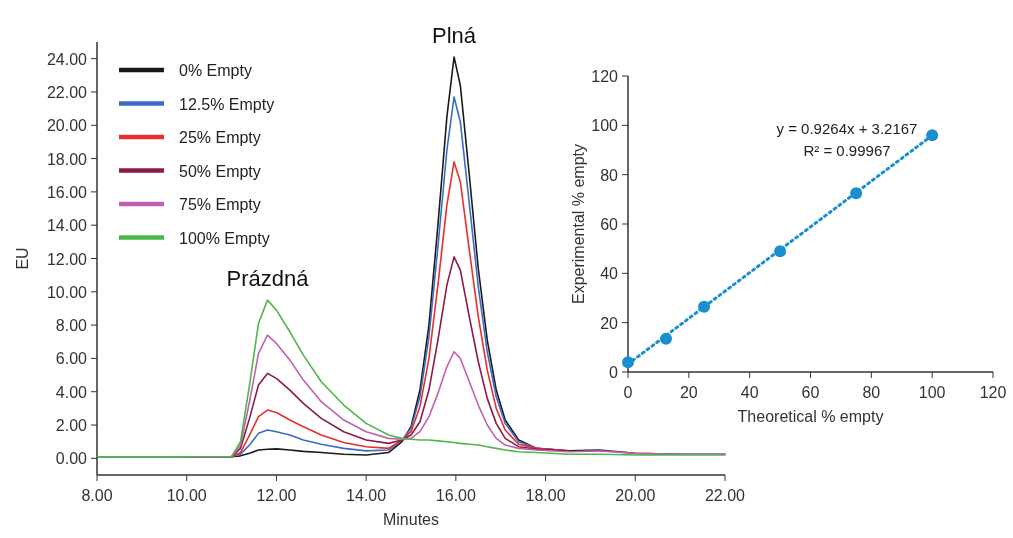 Image resolution: width=1013 pixels, height=538 pixels. Describe the element at coordinates (67, 92) in the screenshot. I see `y-tick-label: 22.00` at that location.